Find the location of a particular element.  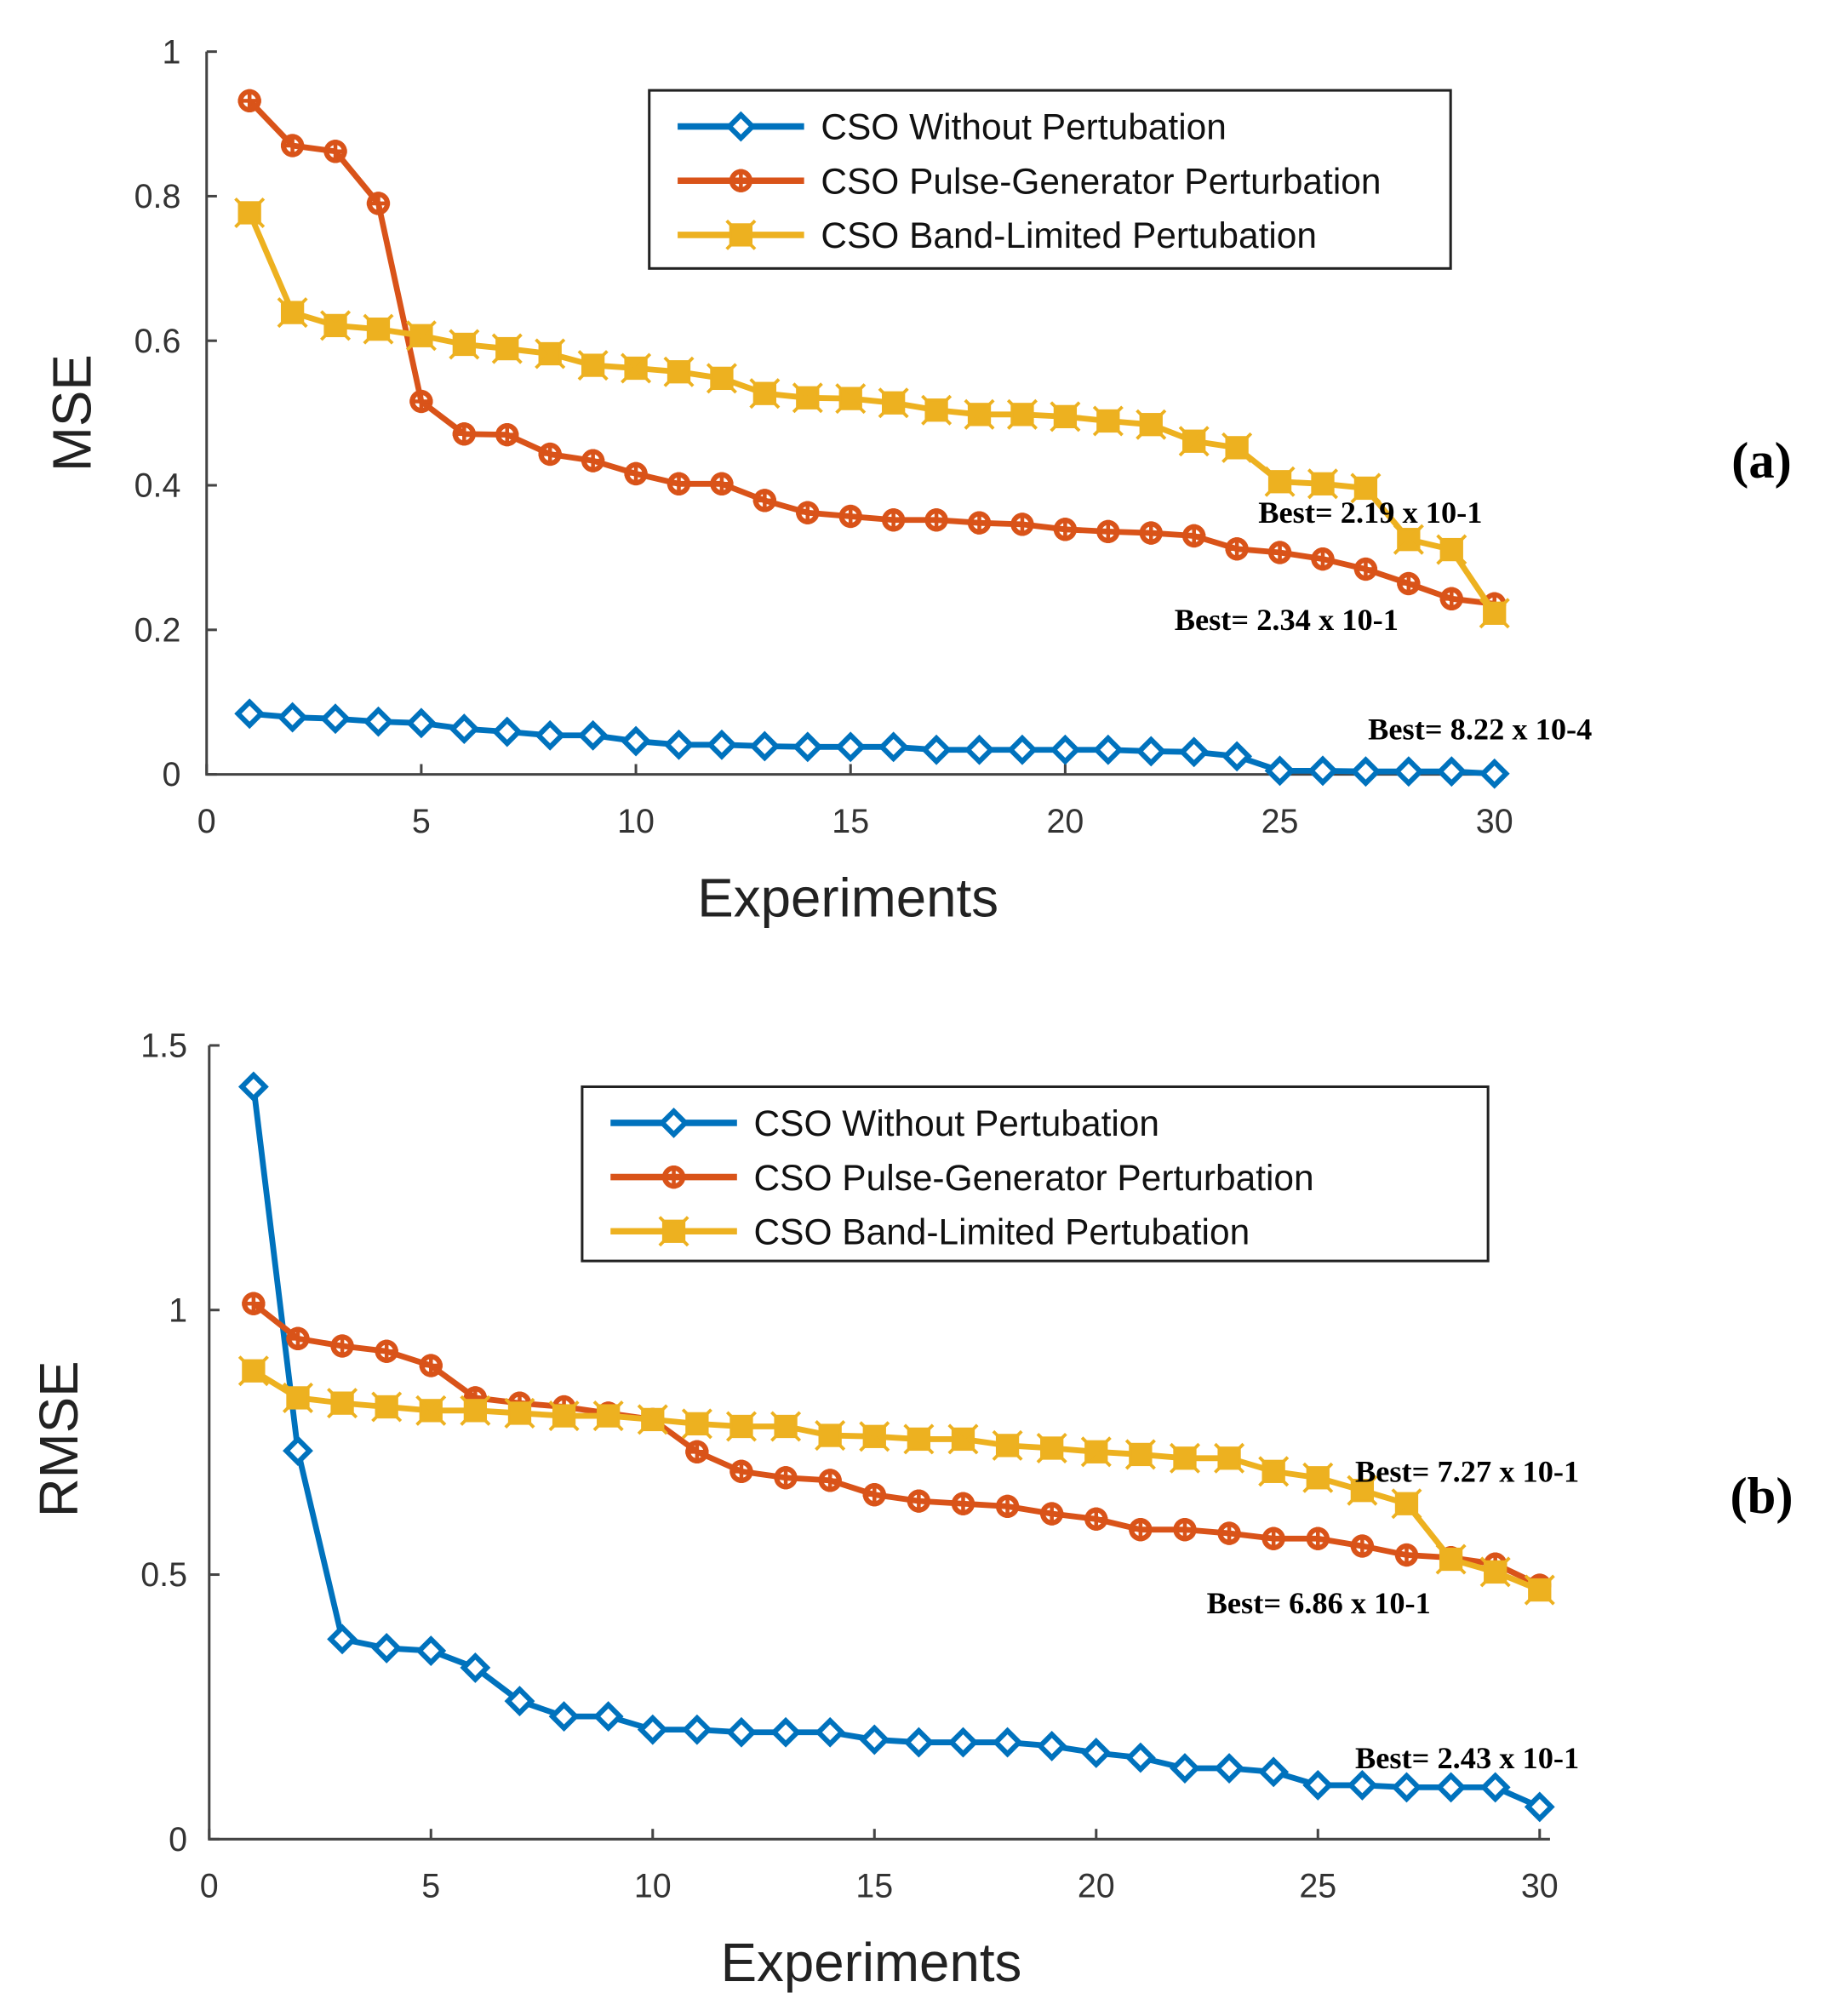

x-tick-label: 20 is located at coordinates (1065, 821).